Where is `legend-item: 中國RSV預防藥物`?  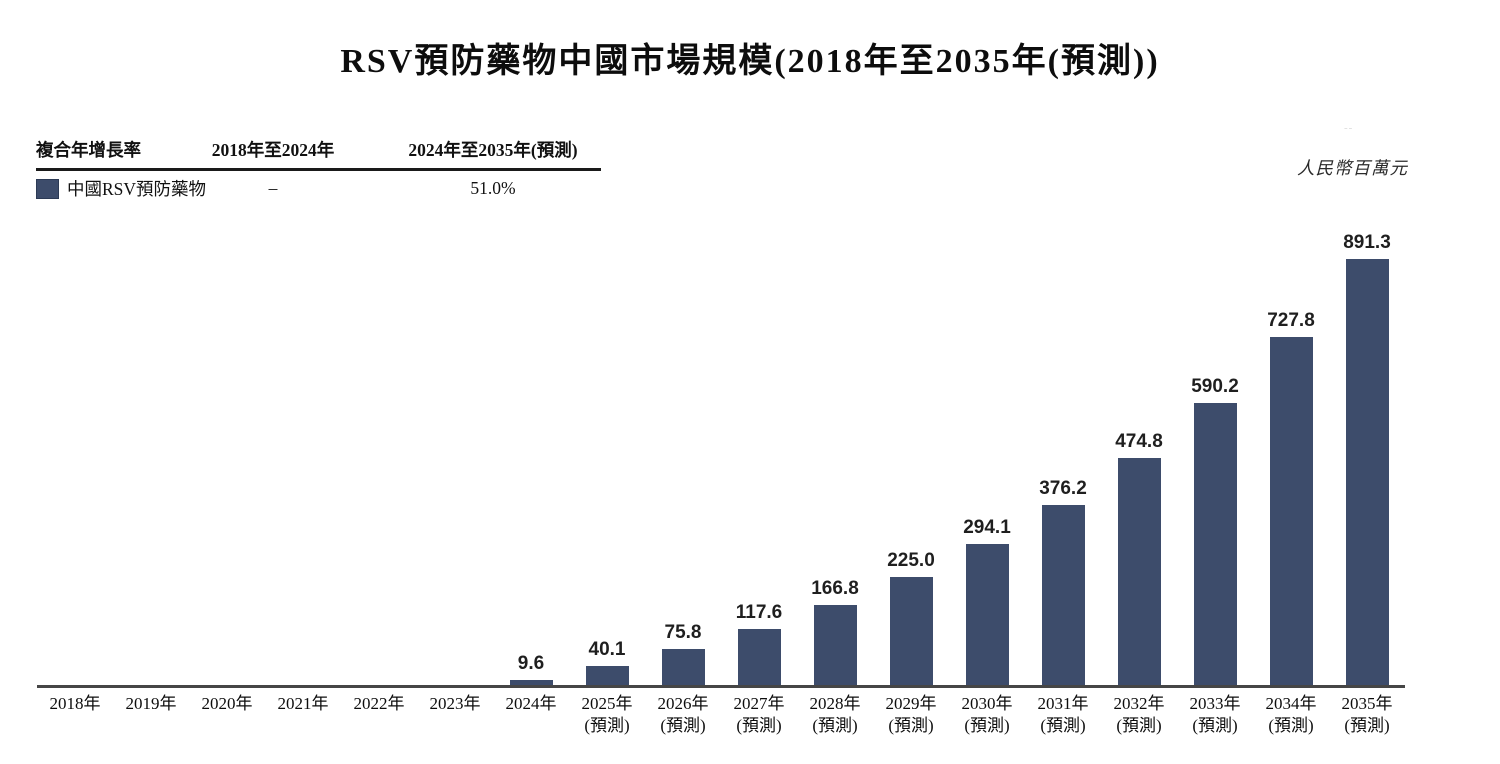
legend-item: 中國RSV預防藥物 is located at coordinates (123, 188).